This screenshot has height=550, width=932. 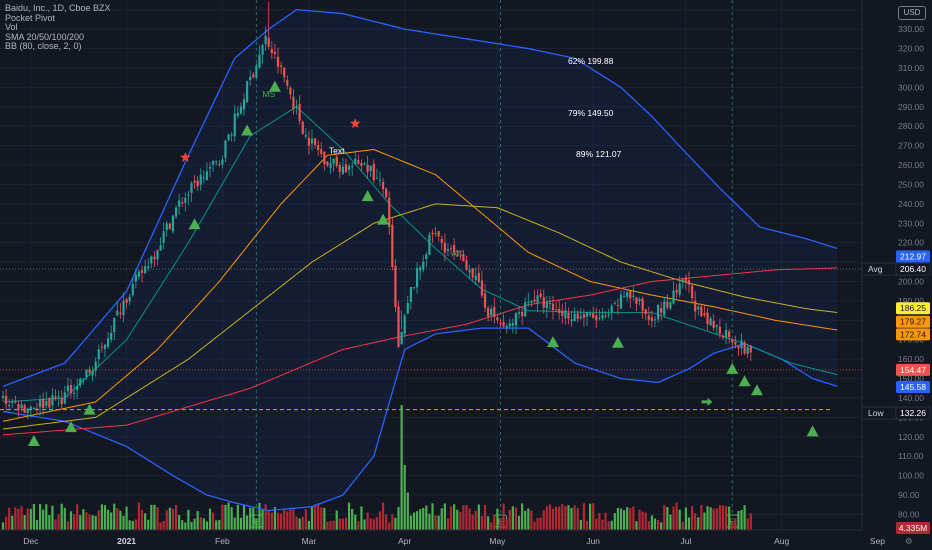 I want to click on time-label: Aug, so click(x=781, y=541).